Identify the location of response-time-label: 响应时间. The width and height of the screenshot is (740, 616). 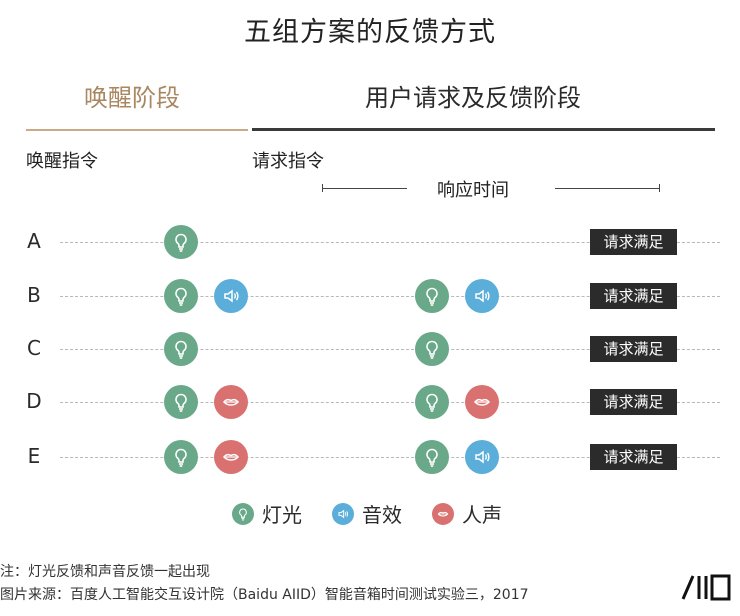
(473, 190).